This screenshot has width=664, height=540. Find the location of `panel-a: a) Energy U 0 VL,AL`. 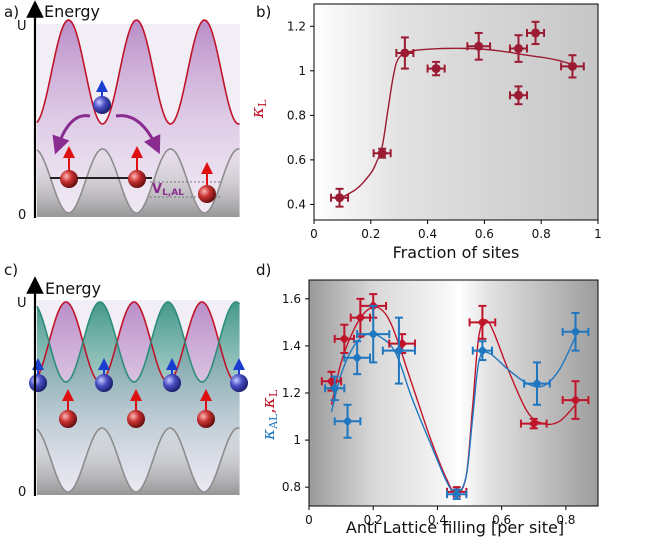

panel-a: a) Energy U 0 VL,AL is located at coordinates (122, 111).